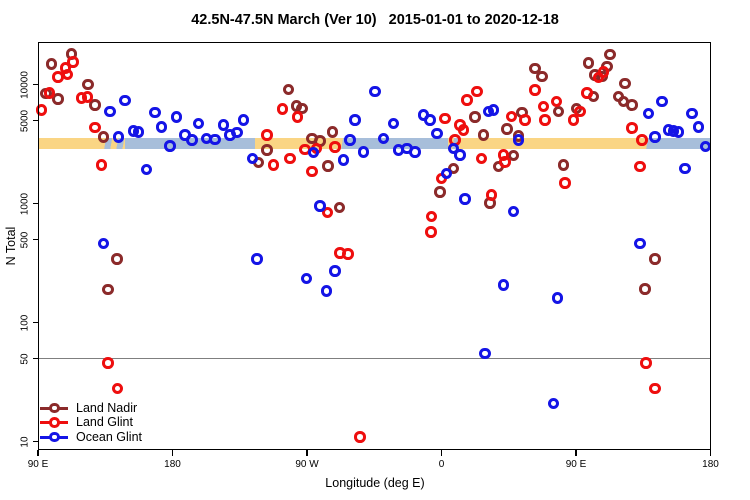 This screenshot has height=500, width=750. I want to click on legend-label: Land Glint, so click(104, 422).